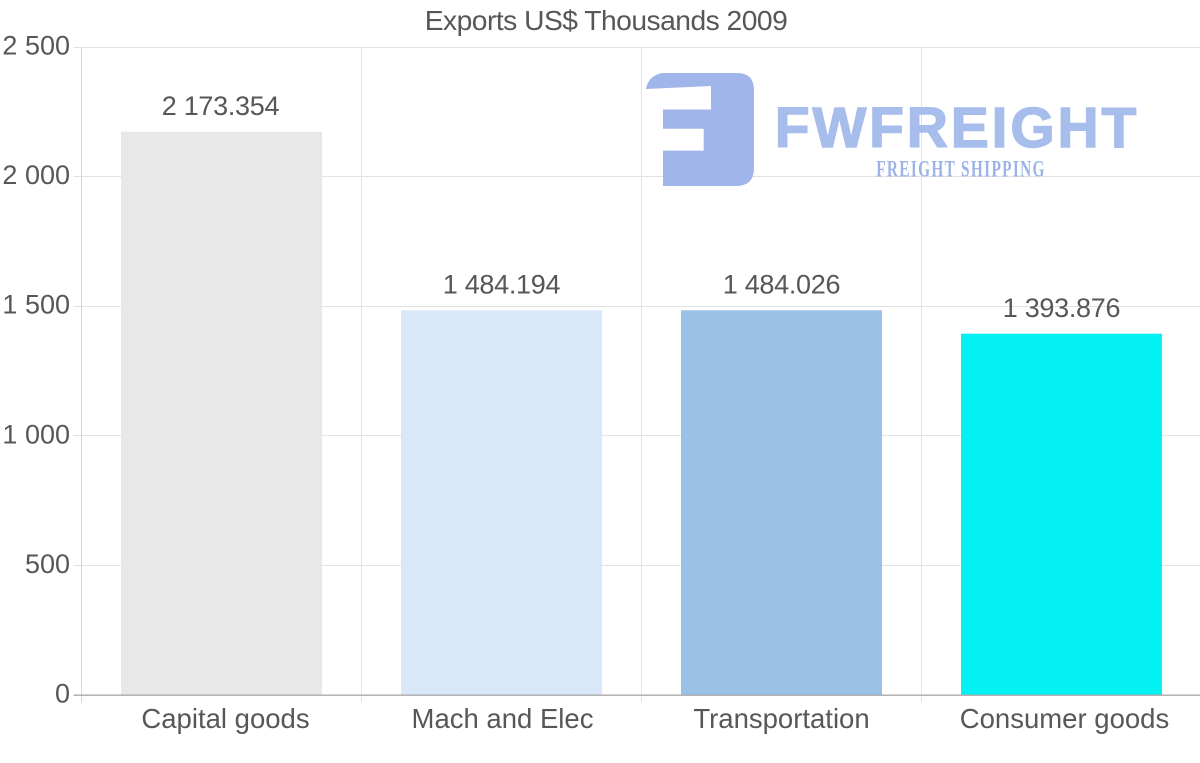 The width and height of the screenshot is (1200, 763). Describe the element at coordinates (781, 285) in the screenshot. I see `svg-text: 1 484.026` at that location.